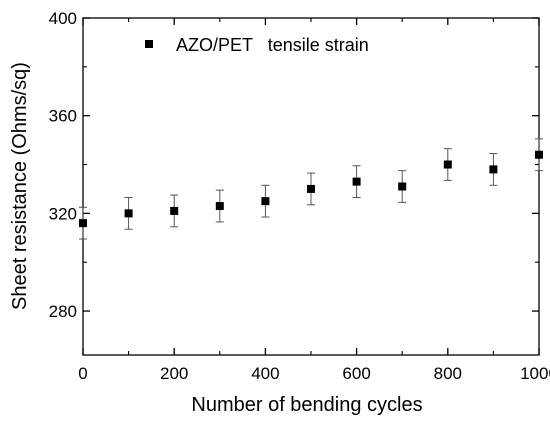 The image size is (550, 422). I want to click on legend: AZO/PET tensile strain, so click(257, 45).